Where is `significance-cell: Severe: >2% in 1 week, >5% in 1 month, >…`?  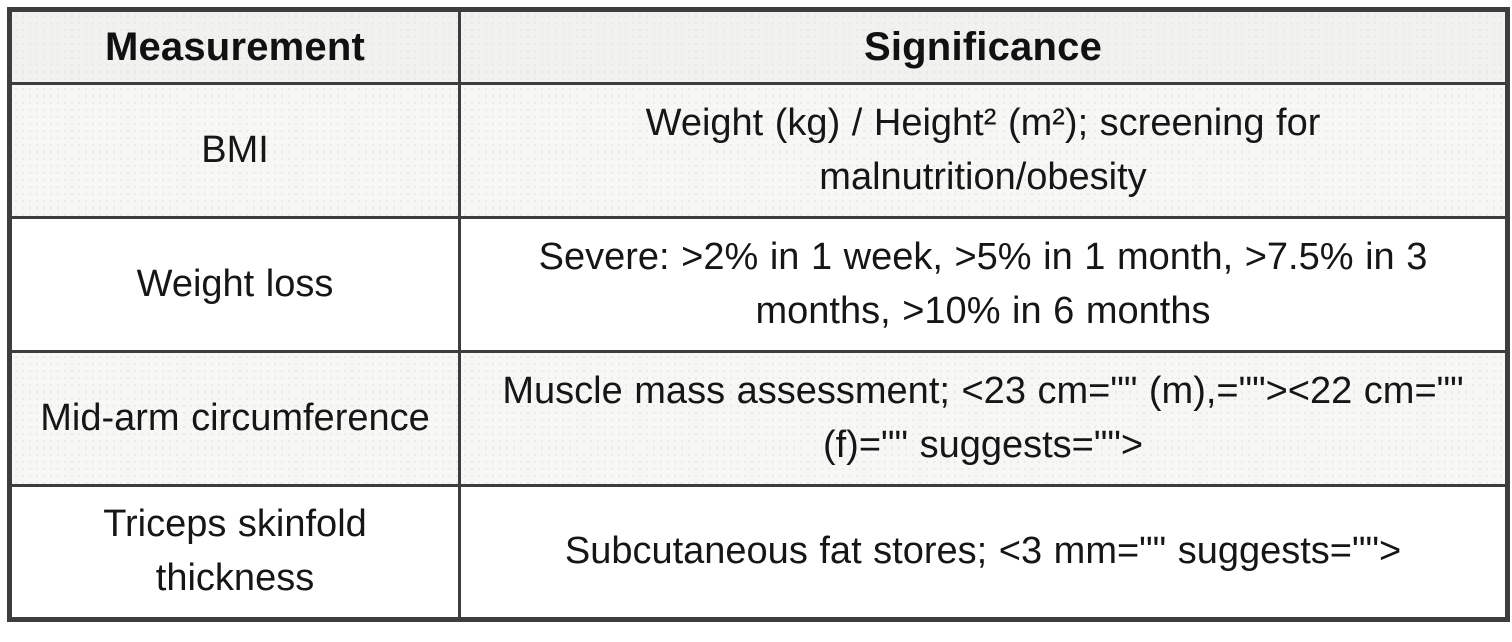 significance-cell: Severe: >2% in 1 week, >5% in 1 month, >… is located at coordinates (983, 284).